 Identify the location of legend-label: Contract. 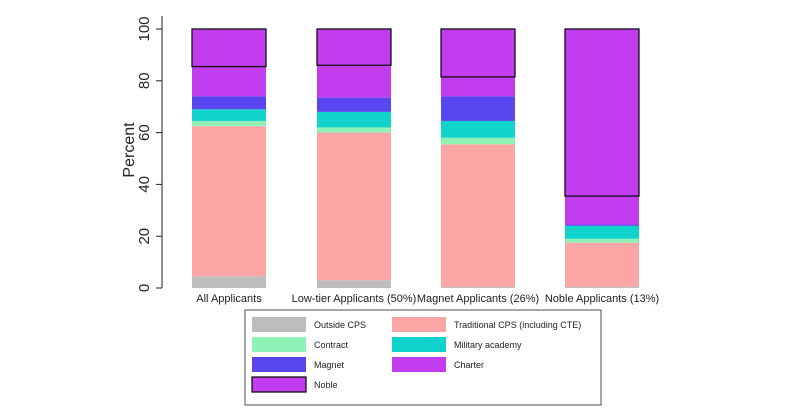
(331, 345).